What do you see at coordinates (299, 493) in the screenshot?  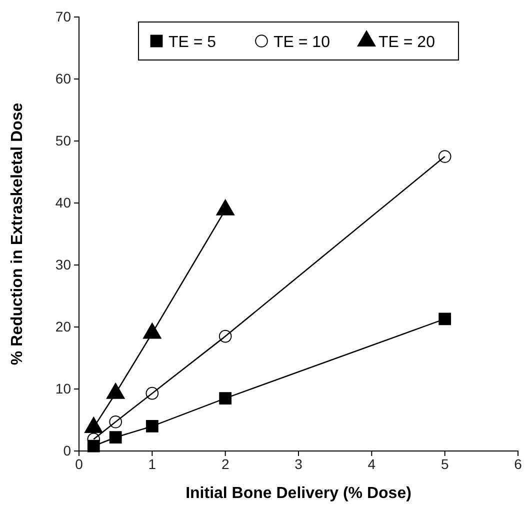 I see `x-axis-title: Initial Bone Delivery (% Dose)` at bounding box center [299, 493].